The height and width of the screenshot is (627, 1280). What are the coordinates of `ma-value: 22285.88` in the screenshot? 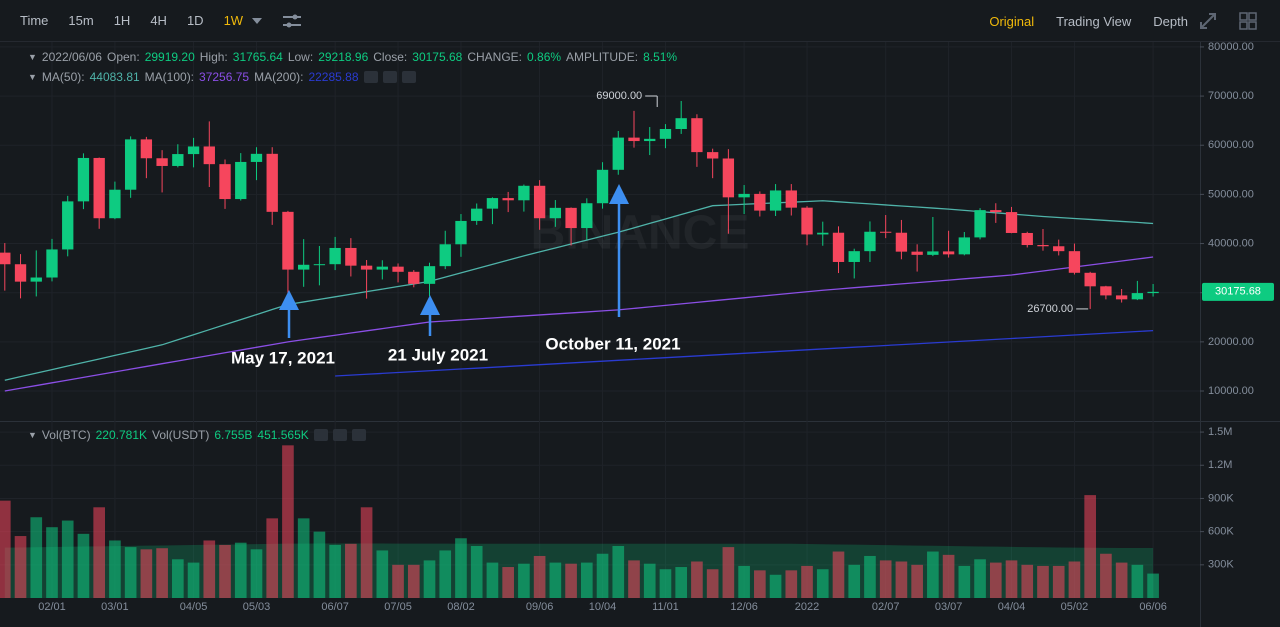 It's located at (333, 77).